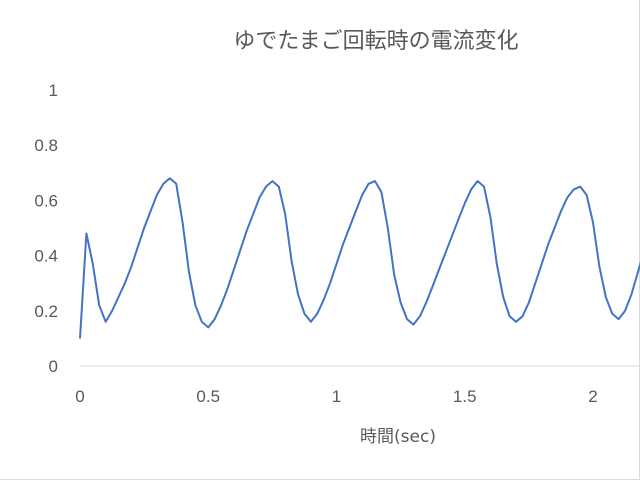 Image resolution: width=640 pixels, height=480 pixels. Describe the element at coordinates (79, 396) in the screenshot. I see `x-tick-label: 0` at that location.